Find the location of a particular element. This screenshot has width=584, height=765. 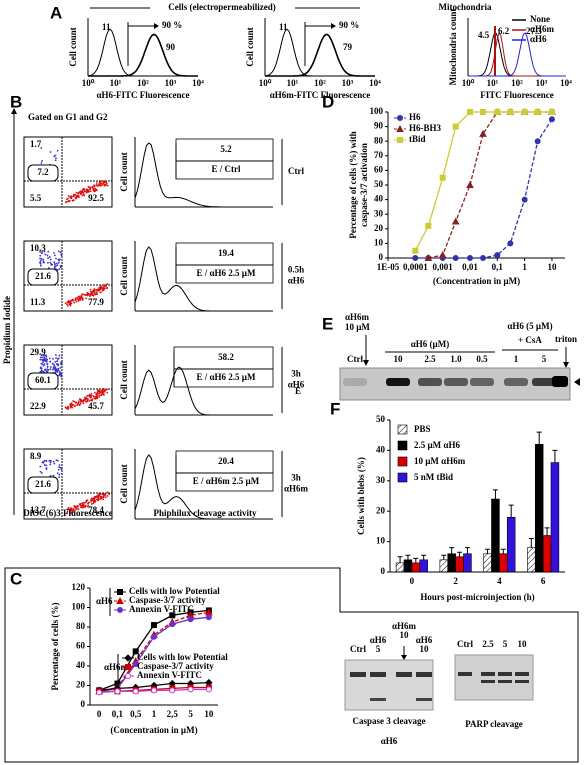

histogram-curve is located at coordinates (319, 52).